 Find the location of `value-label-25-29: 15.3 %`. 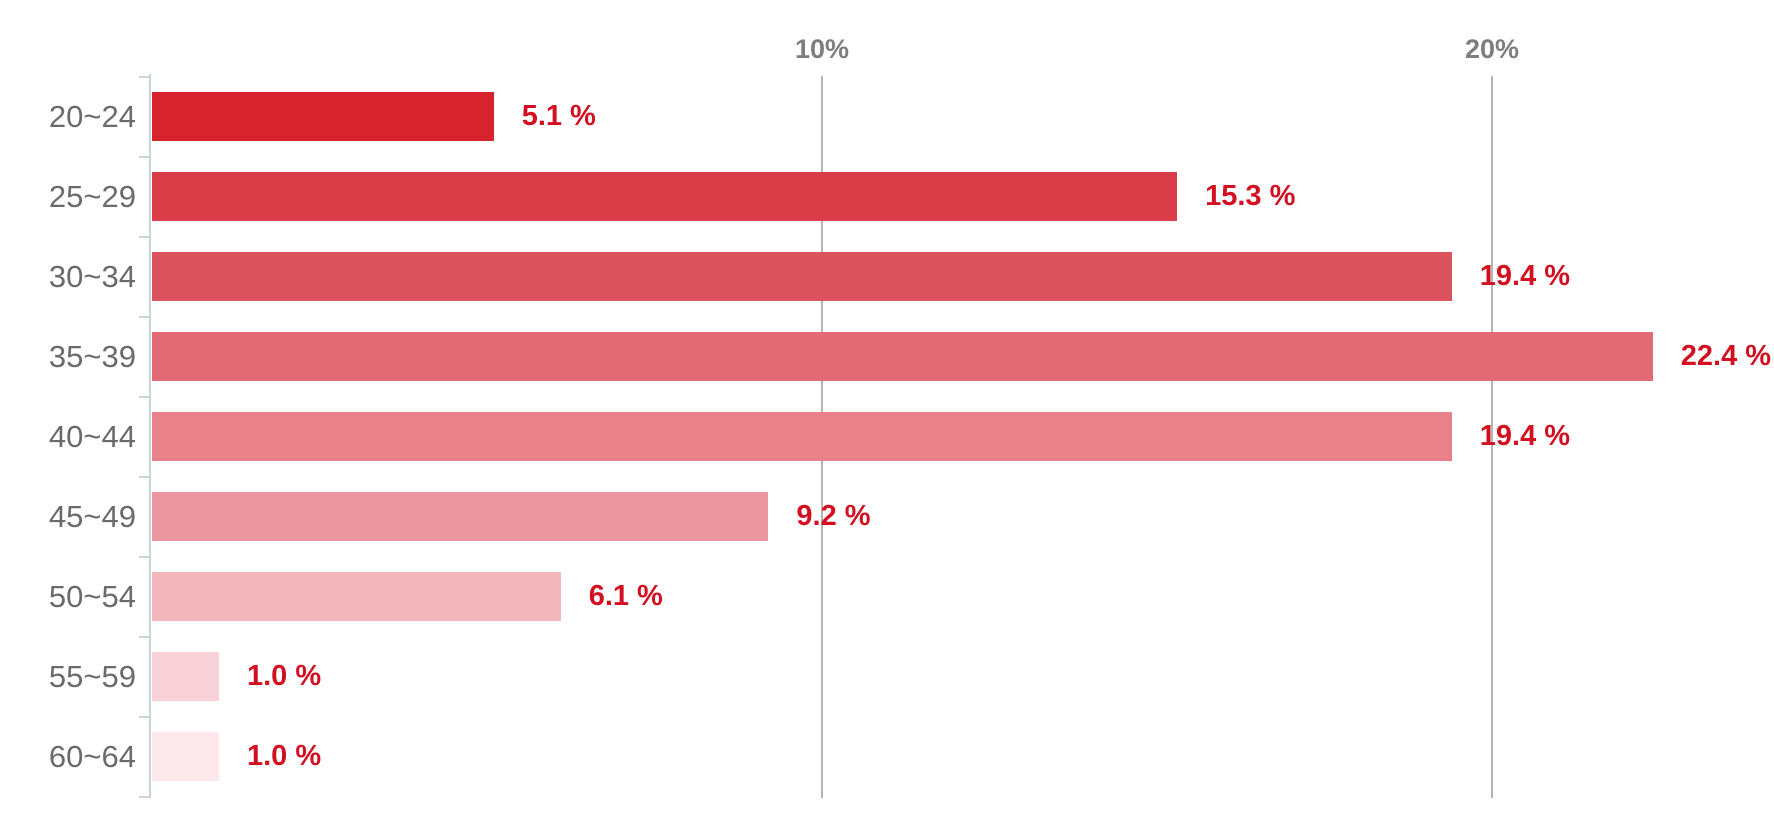

value-label-25-29: 15.3 % is located at coordinates (1250, 196).